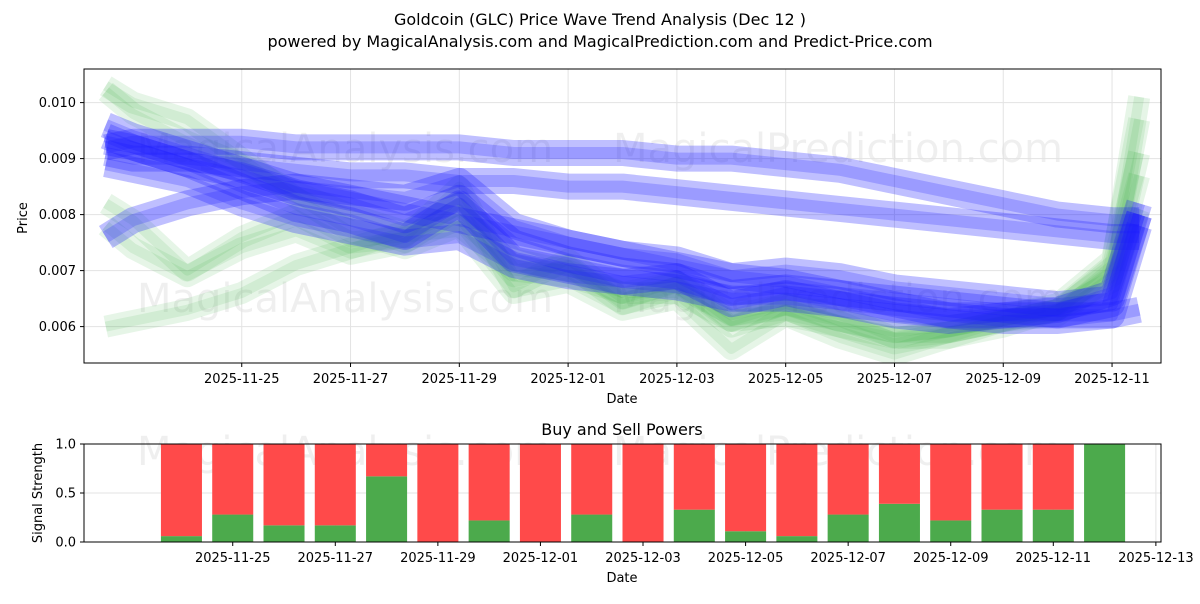  I want to click on prediction-wave-4-line, so click(622, 195).